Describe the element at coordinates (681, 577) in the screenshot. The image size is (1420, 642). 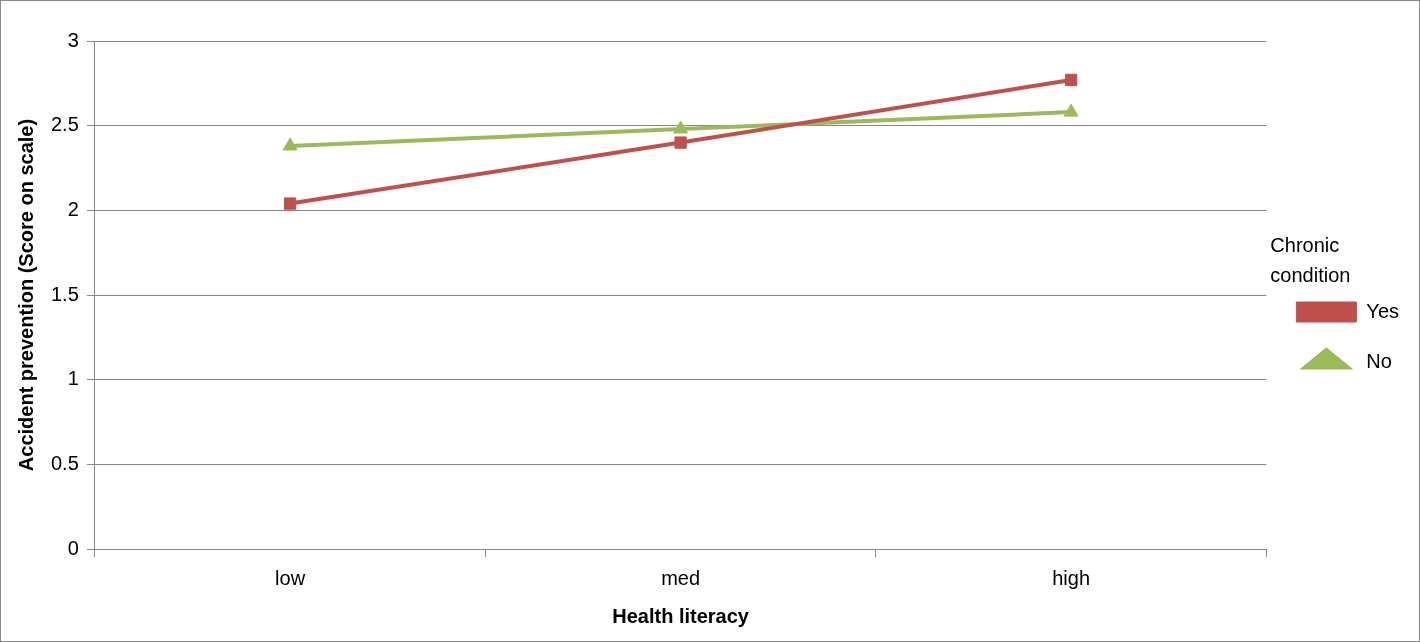
I see `x-tick-label: med` at that location.